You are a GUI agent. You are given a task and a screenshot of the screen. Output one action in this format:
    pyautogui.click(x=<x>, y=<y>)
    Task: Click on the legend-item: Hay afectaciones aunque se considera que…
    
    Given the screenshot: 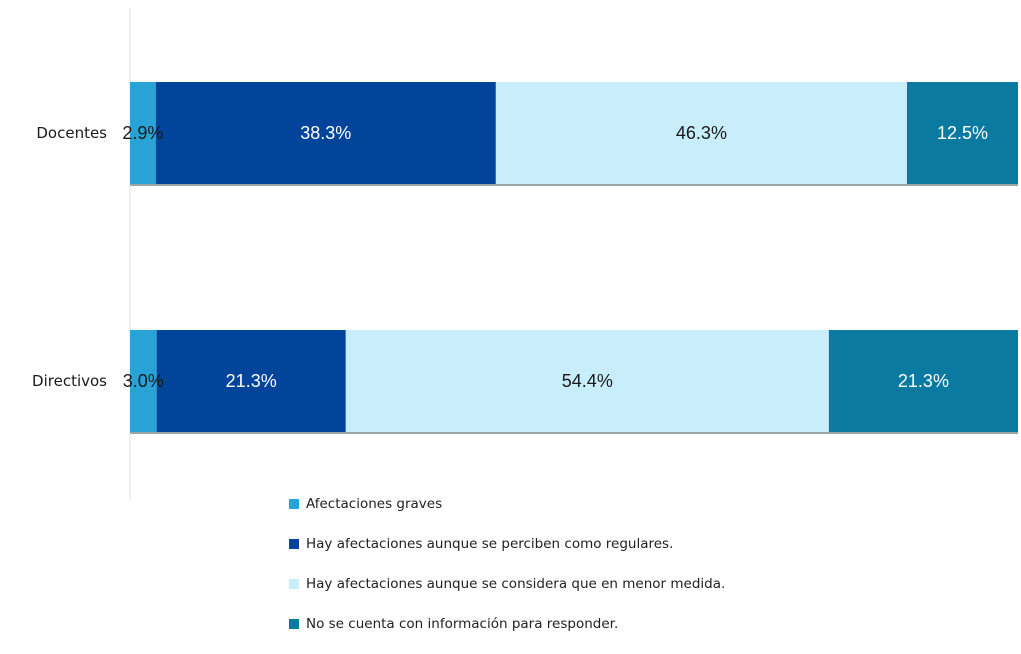 What is the action you would take?
    pyautogui.click(x=507, y=584)
    